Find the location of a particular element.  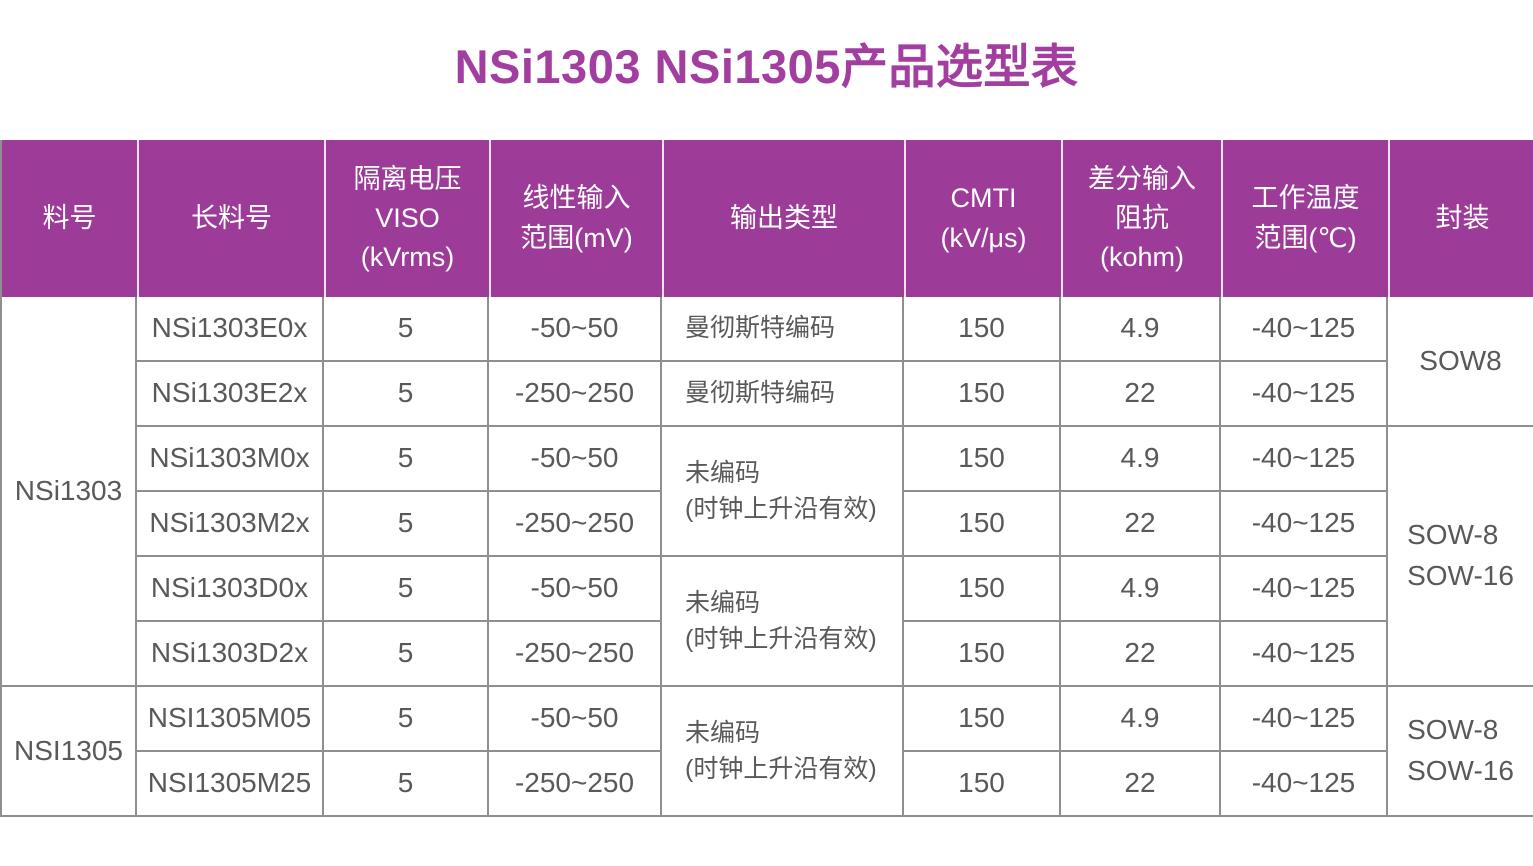

col-header-operating-temp-range: 工作温度 范围(℃) is located at coordinates (1304, 218).